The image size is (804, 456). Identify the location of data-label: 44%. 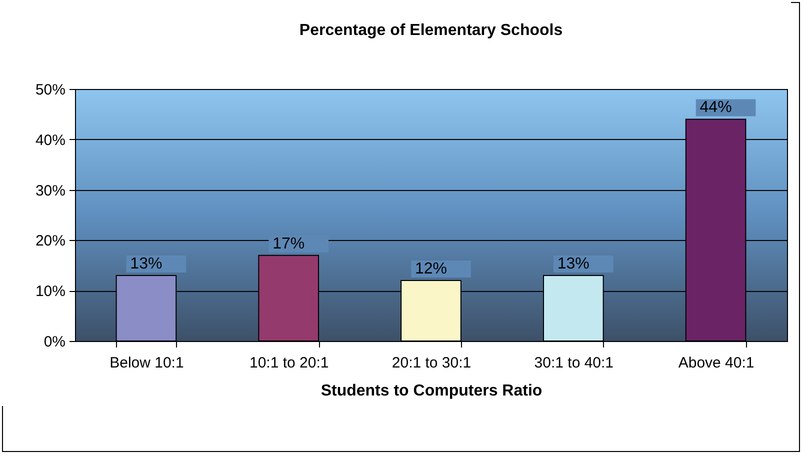
(716, 107).